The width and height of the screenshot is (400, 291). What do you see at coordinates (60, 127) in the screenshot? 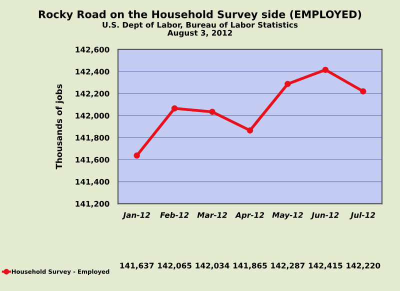
I see `y-axis-title: Thousands of jobs` at bounding box center [60, 127].